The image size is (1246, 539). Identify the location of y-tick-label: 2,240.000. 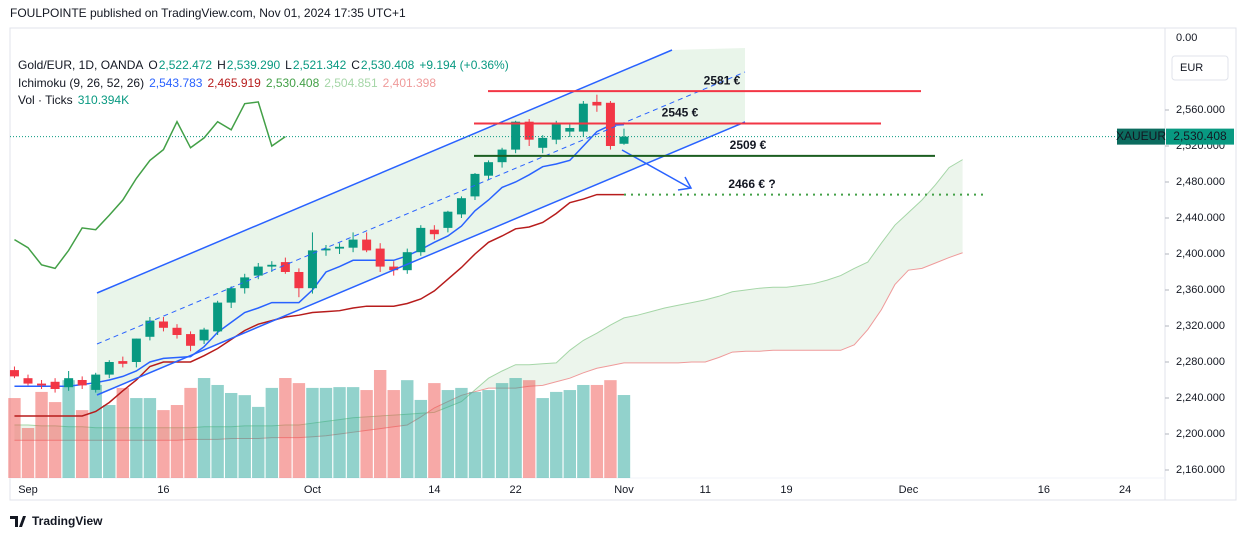
(1200, 398).